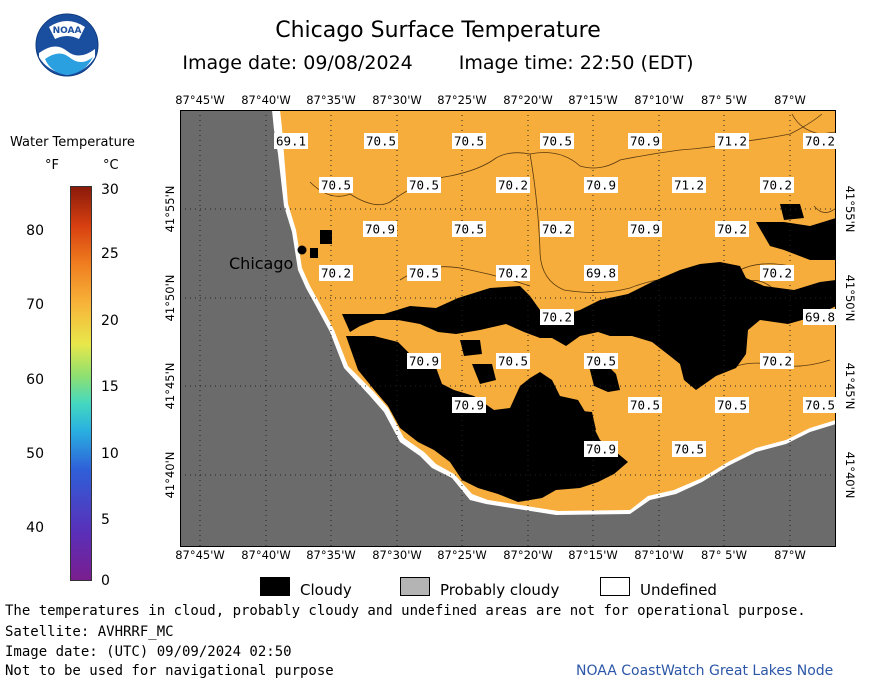 The image size is (876, 687). Describe the element at coordinates (331, 555) in the screenshot. I see `lon-label-bottom: 87°35'W` at that location.